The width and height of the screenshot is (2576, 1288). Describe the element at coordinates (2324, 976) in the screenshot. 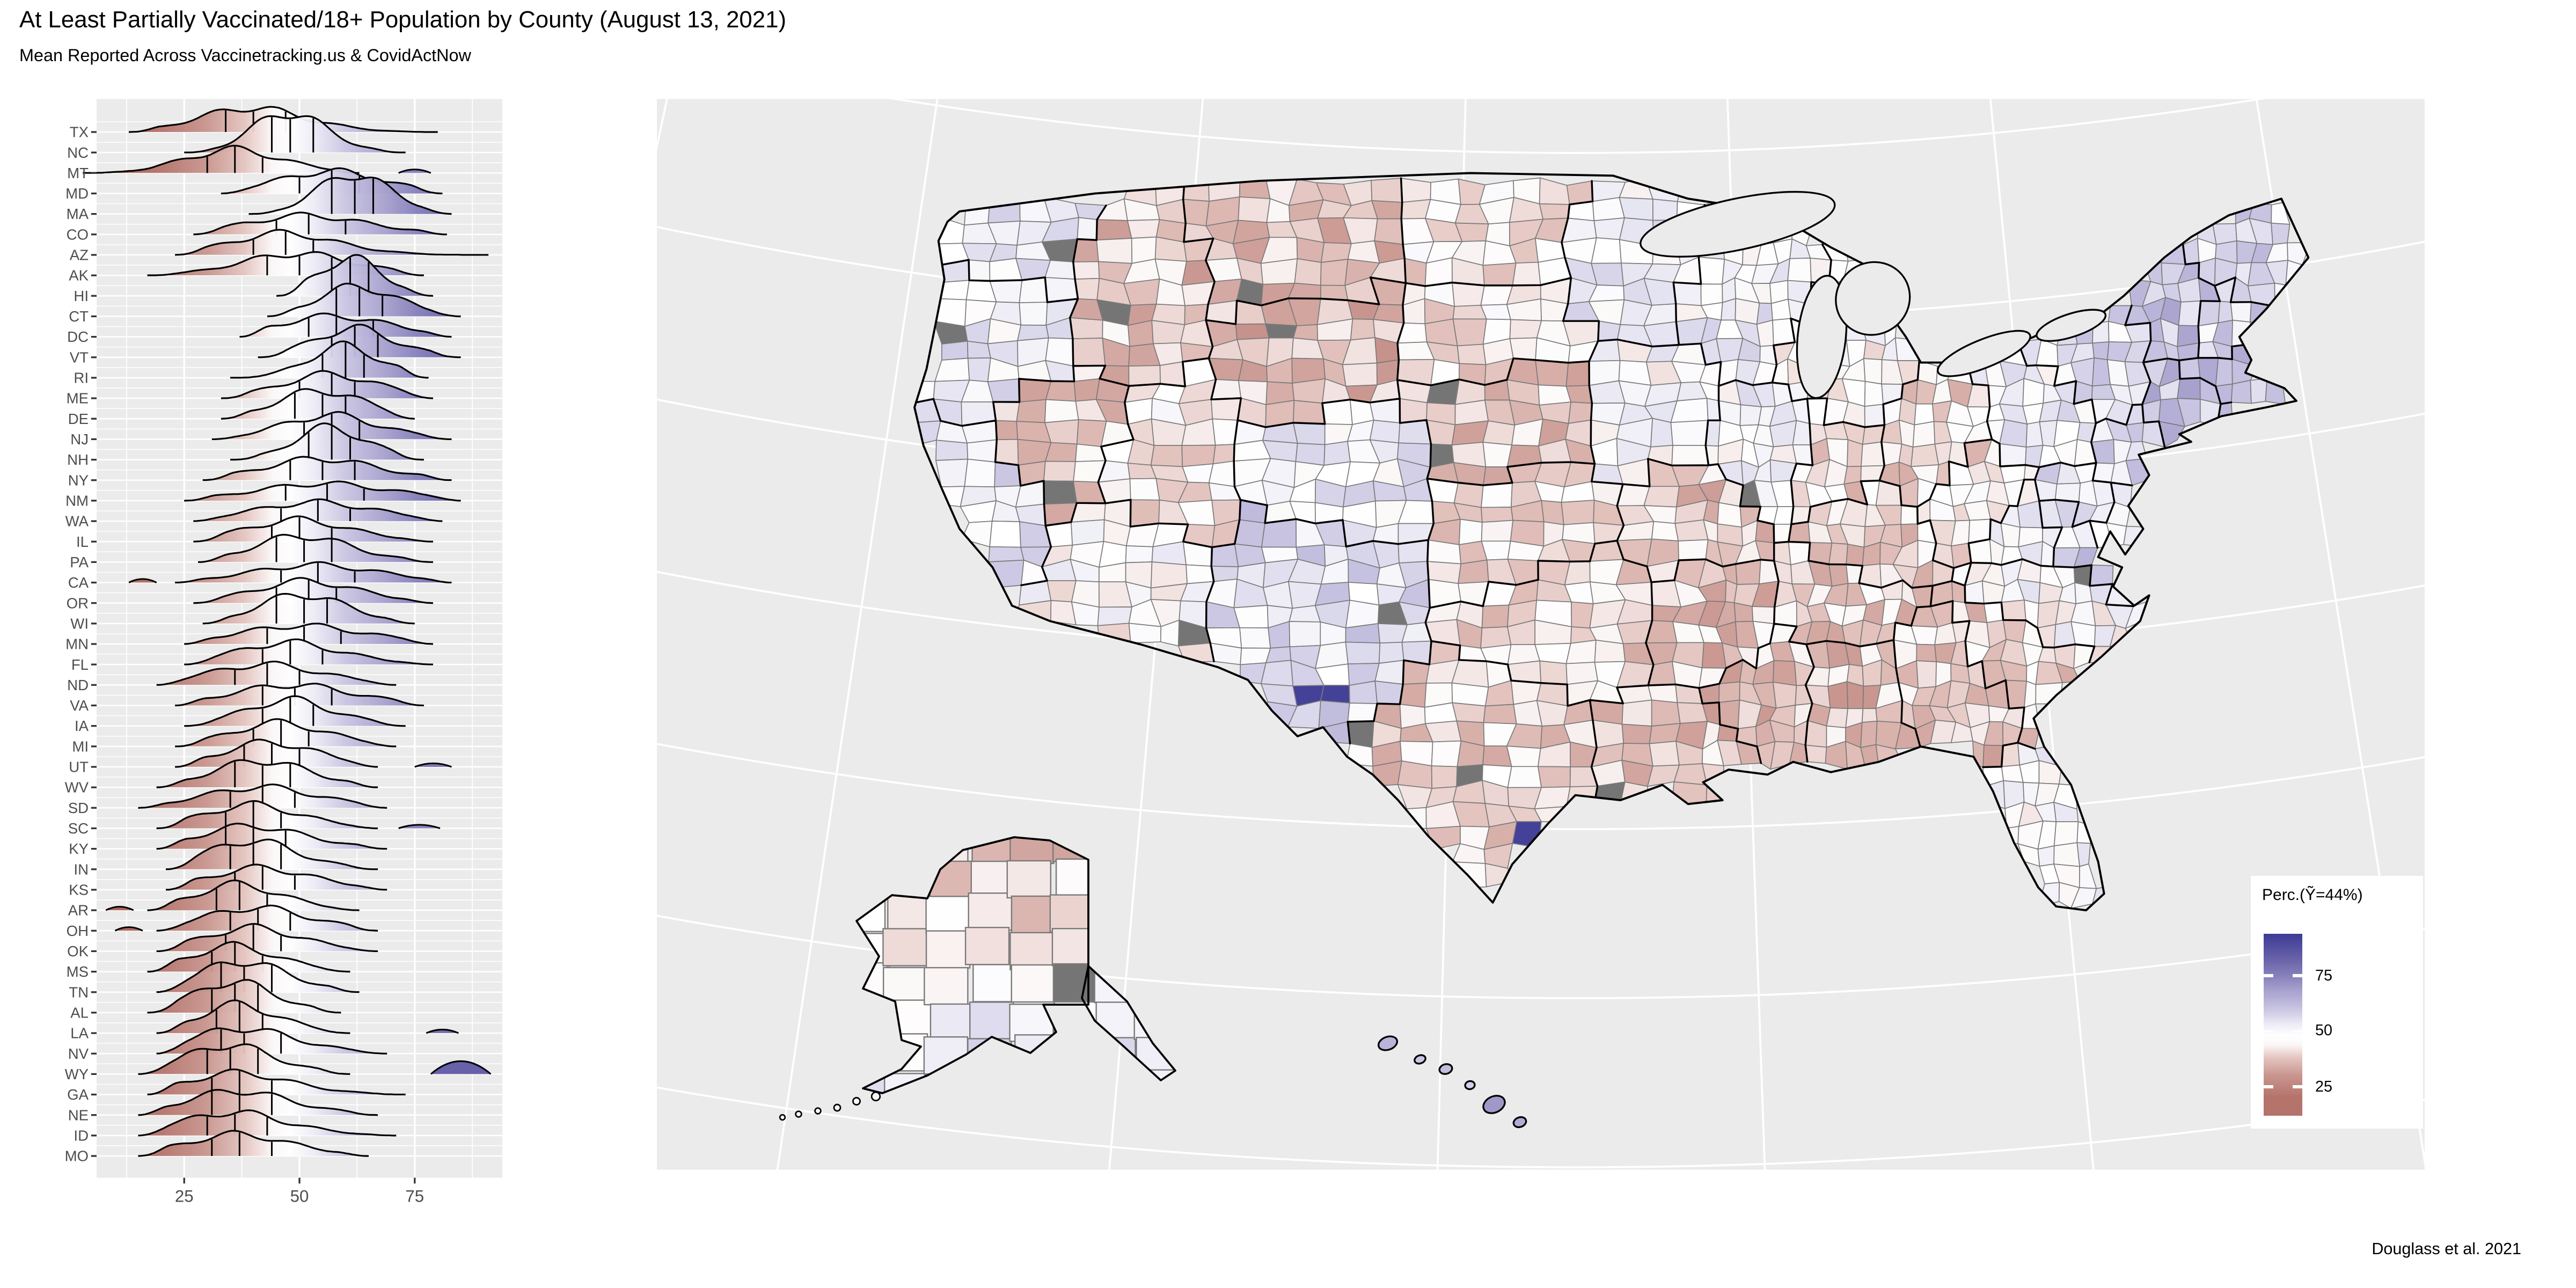

I see `legend-tick-75: 75` at that location.